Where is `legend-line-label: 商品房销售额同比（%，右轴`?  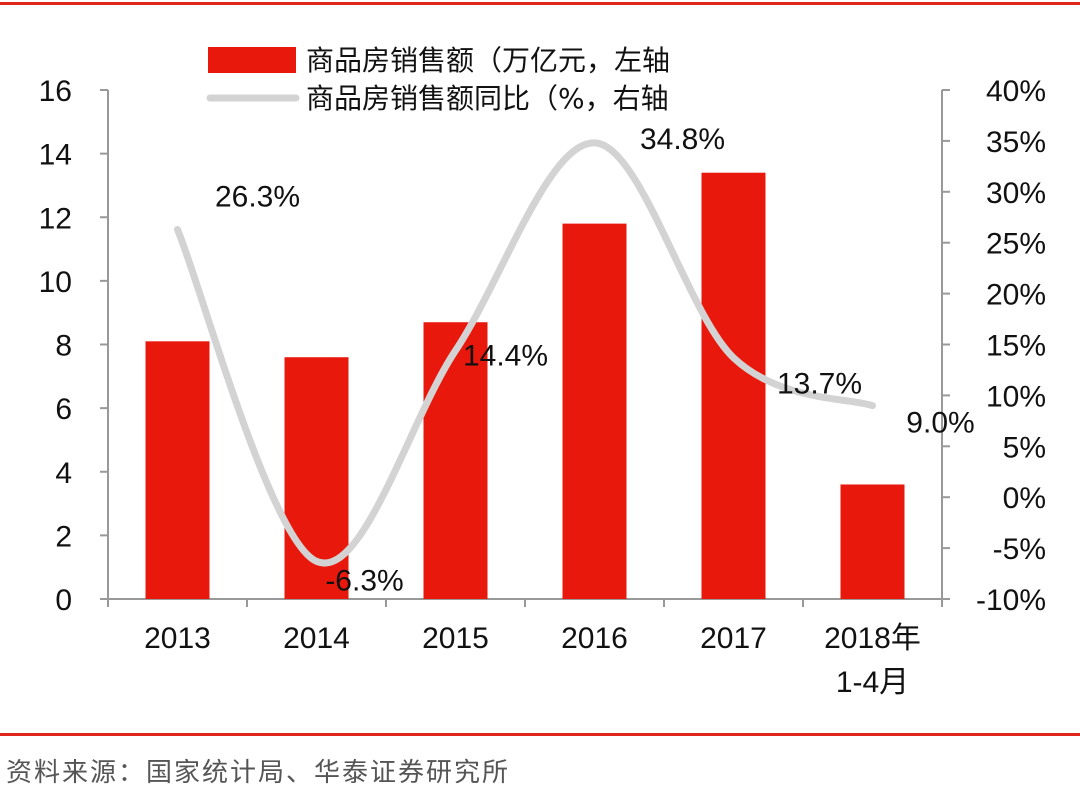 legend-line-label: 商品房销售额同比（%，右轴 is located at coordinates (487, 98).